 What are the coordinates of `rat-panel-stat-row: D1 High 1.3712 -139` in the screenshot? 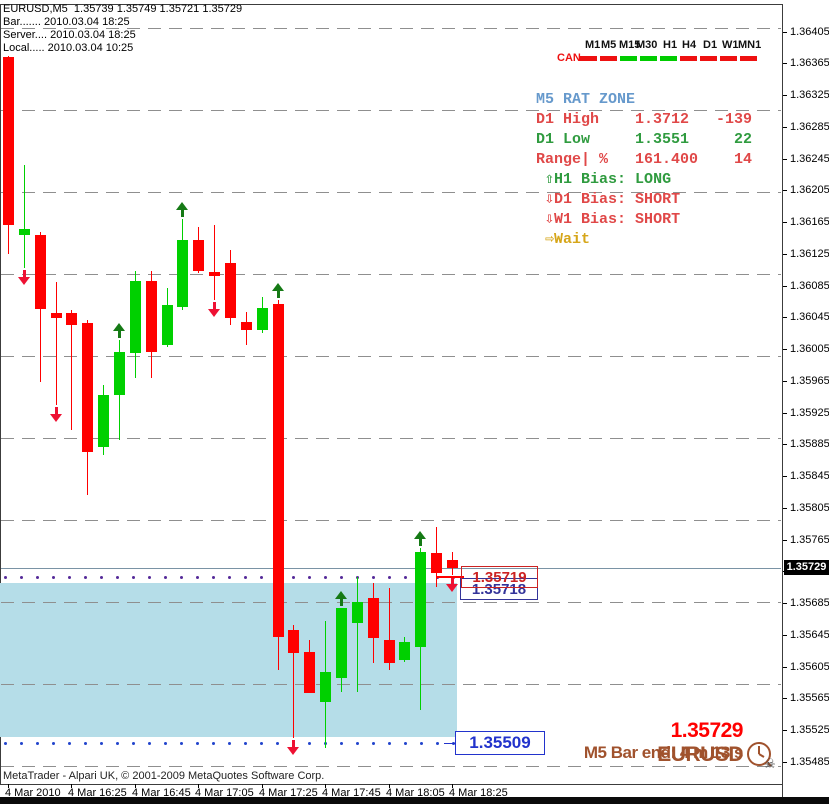 It's located at (644, 119).